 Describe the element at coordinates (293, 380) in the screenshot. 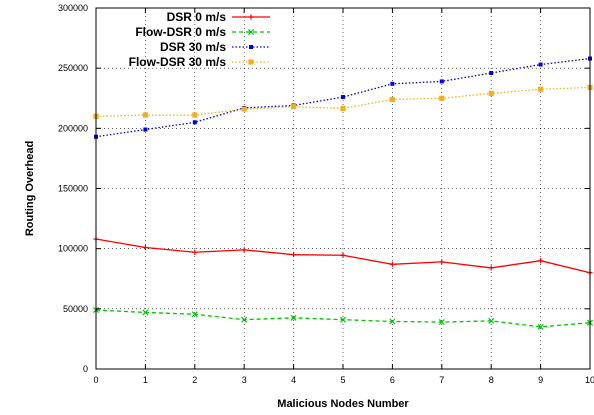

I see `x-tick-label: 4` at that location.